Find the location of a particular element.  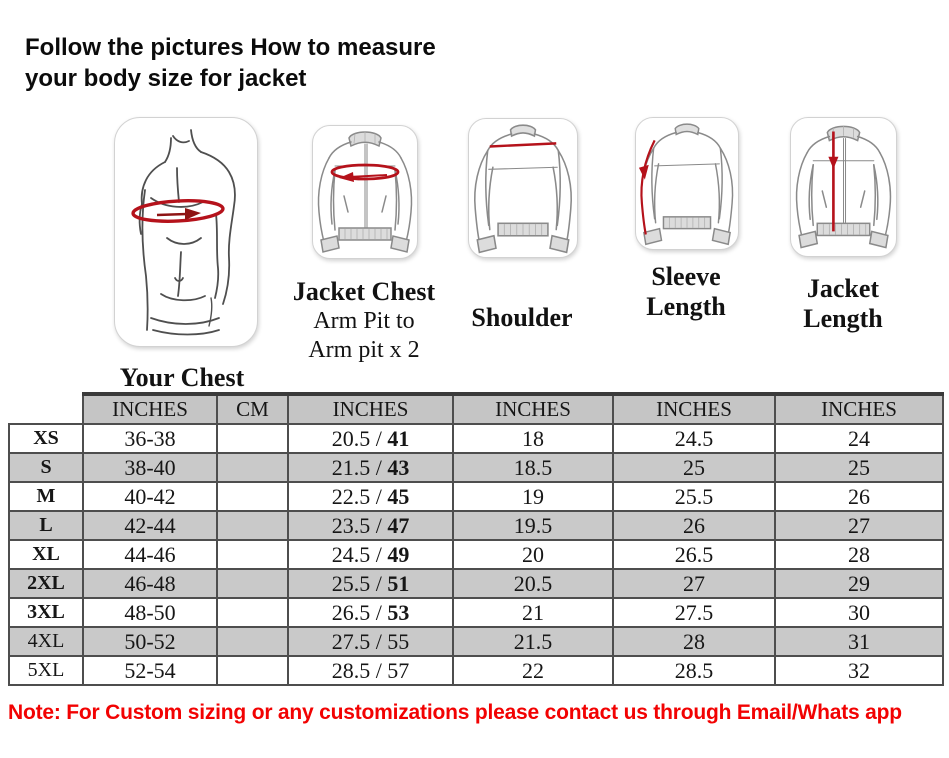

sleeve-length-cell: 24.5 is located at coordinates (694, 438).